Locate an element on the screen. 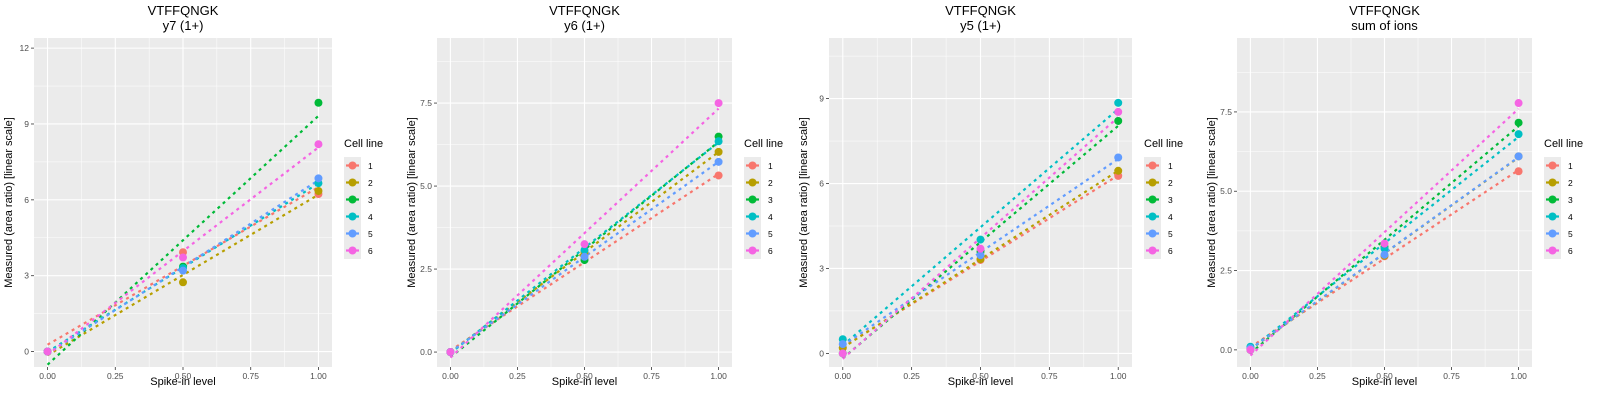  y-tick-label: 6 is located at coordinates (26, 200).